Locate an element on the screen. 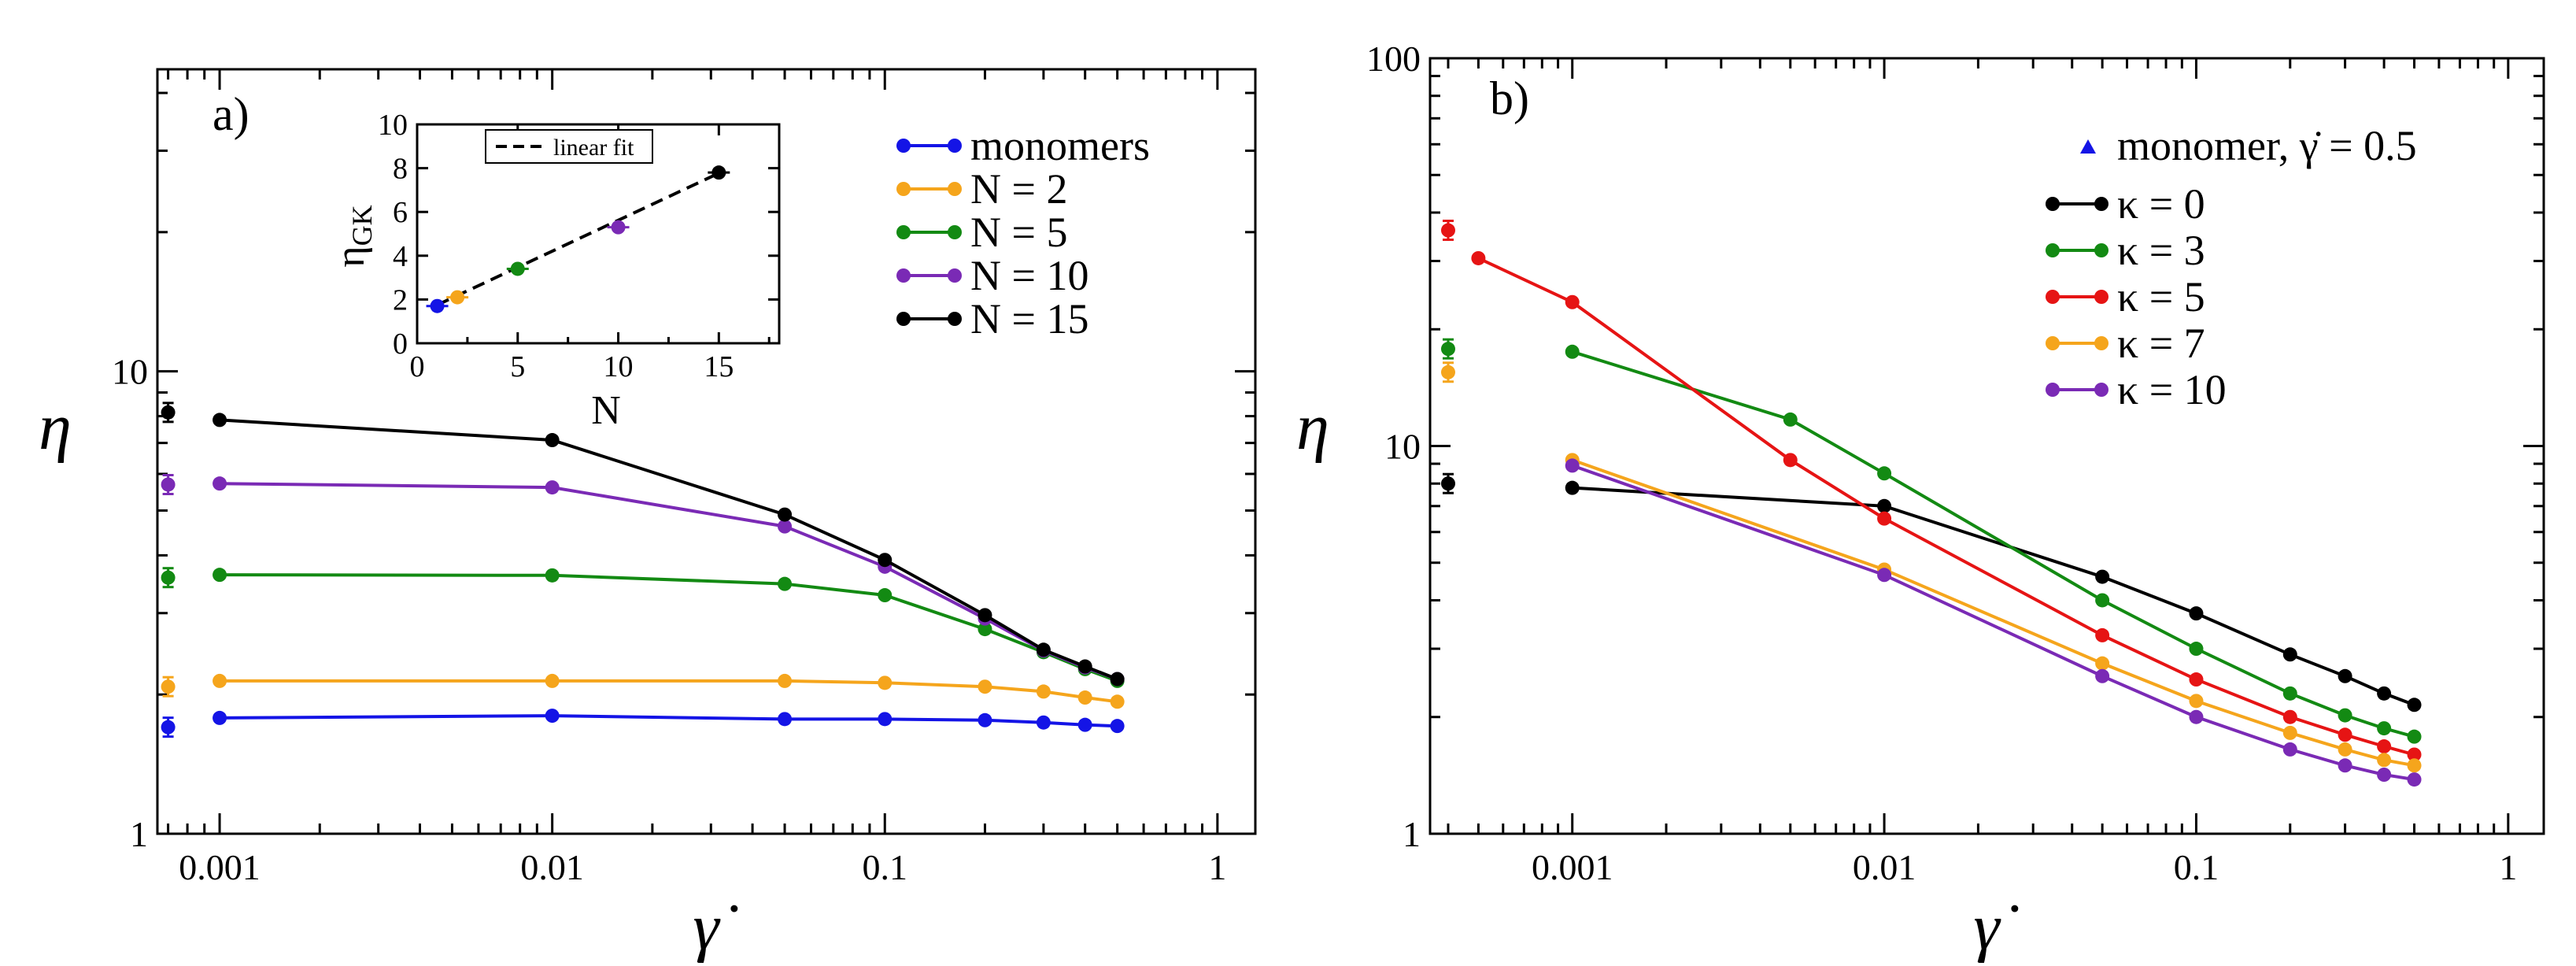  inset-y-tick-label: 8 is located at coordinates (400, 169).